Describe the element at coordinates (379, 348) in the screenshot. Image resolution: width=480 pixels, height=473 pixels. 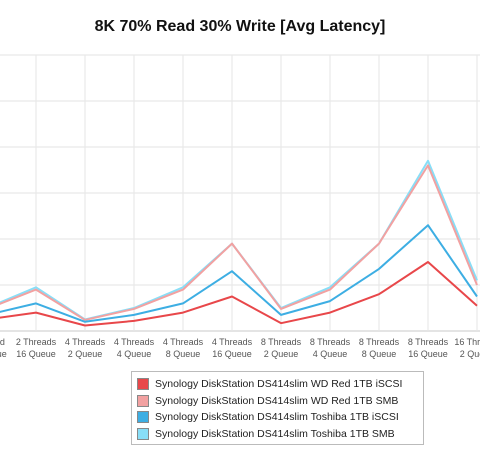
I see `x-tick-label: 8 Threads 8 Queue` at that location.